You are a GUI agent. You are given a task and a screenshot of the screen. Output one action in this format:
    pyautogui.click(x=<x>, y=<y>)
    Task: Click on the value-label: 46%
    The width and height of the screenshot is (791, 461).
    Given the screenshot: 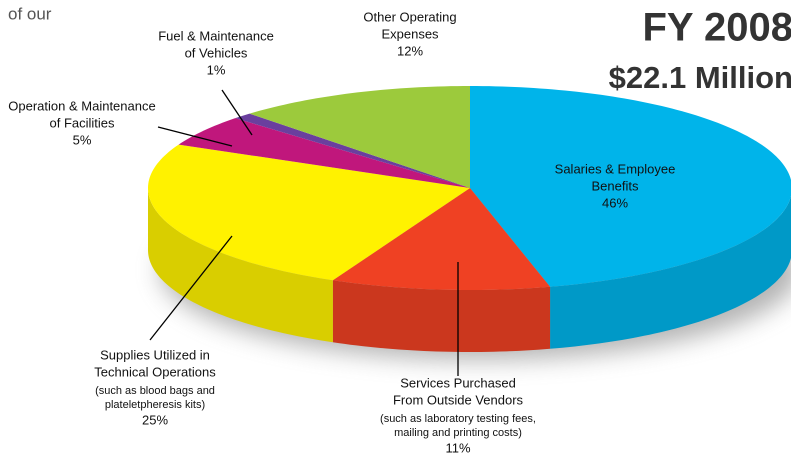 What is the action you would take?
    pyautogui.click(x=615, y=202)
    